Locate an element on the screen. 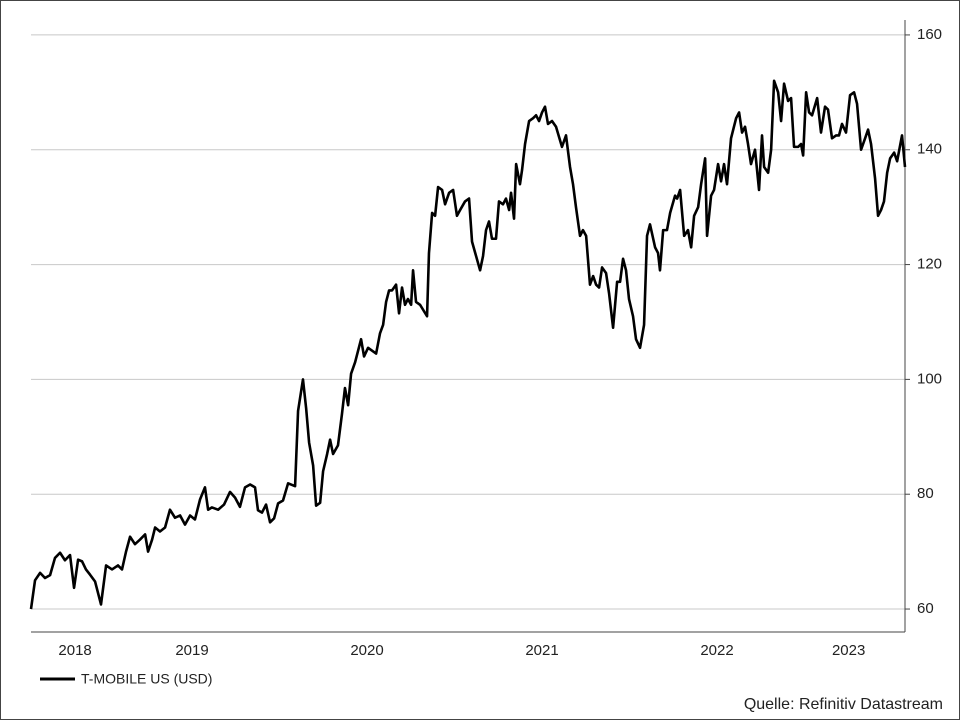  x-tick-label: 2020 is located at coordinates (366, 650).